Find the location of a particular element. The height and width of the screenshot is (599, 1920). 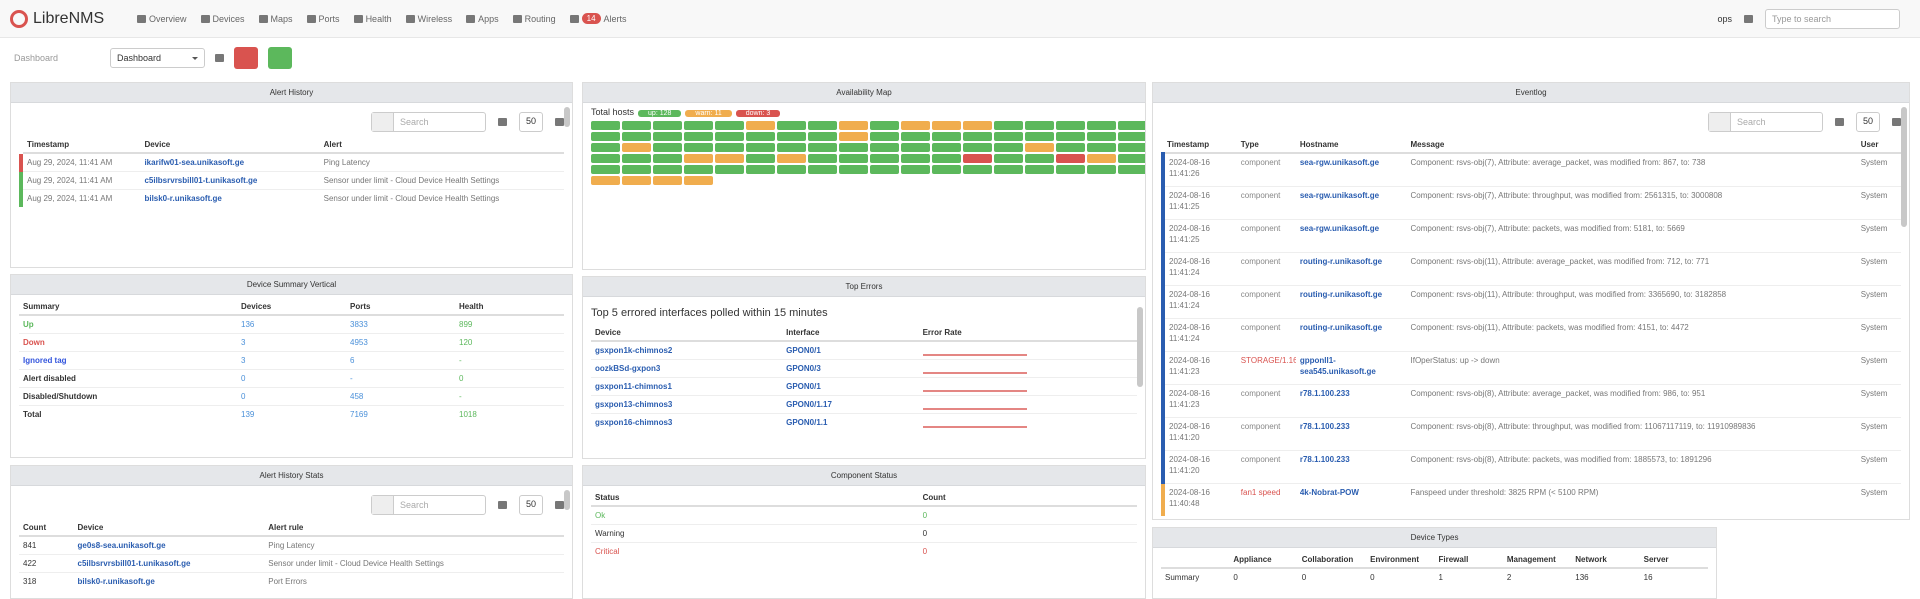

cell: gpponll1-sea545.unikasoft.ge is located at coordinates (1351, 367).